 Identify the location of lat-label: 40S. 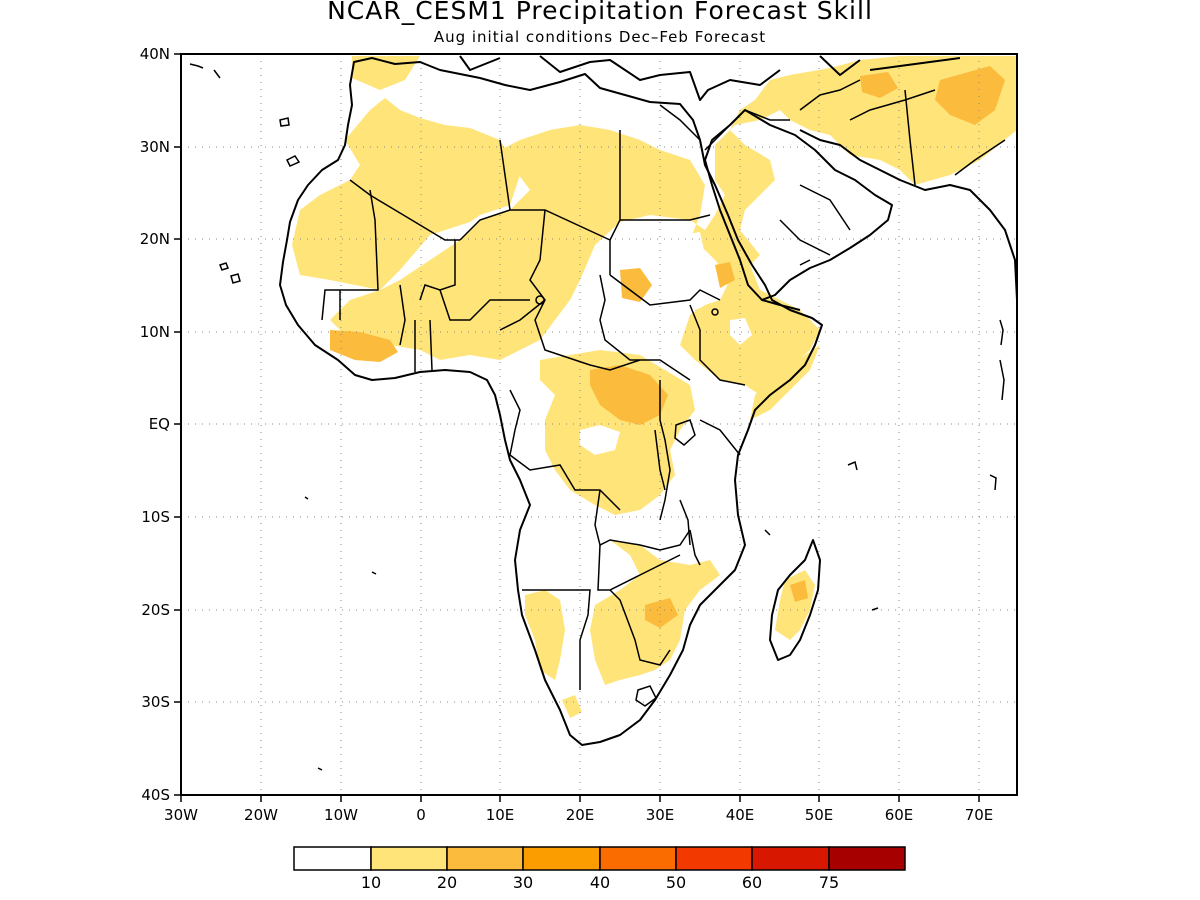
(155, 795).